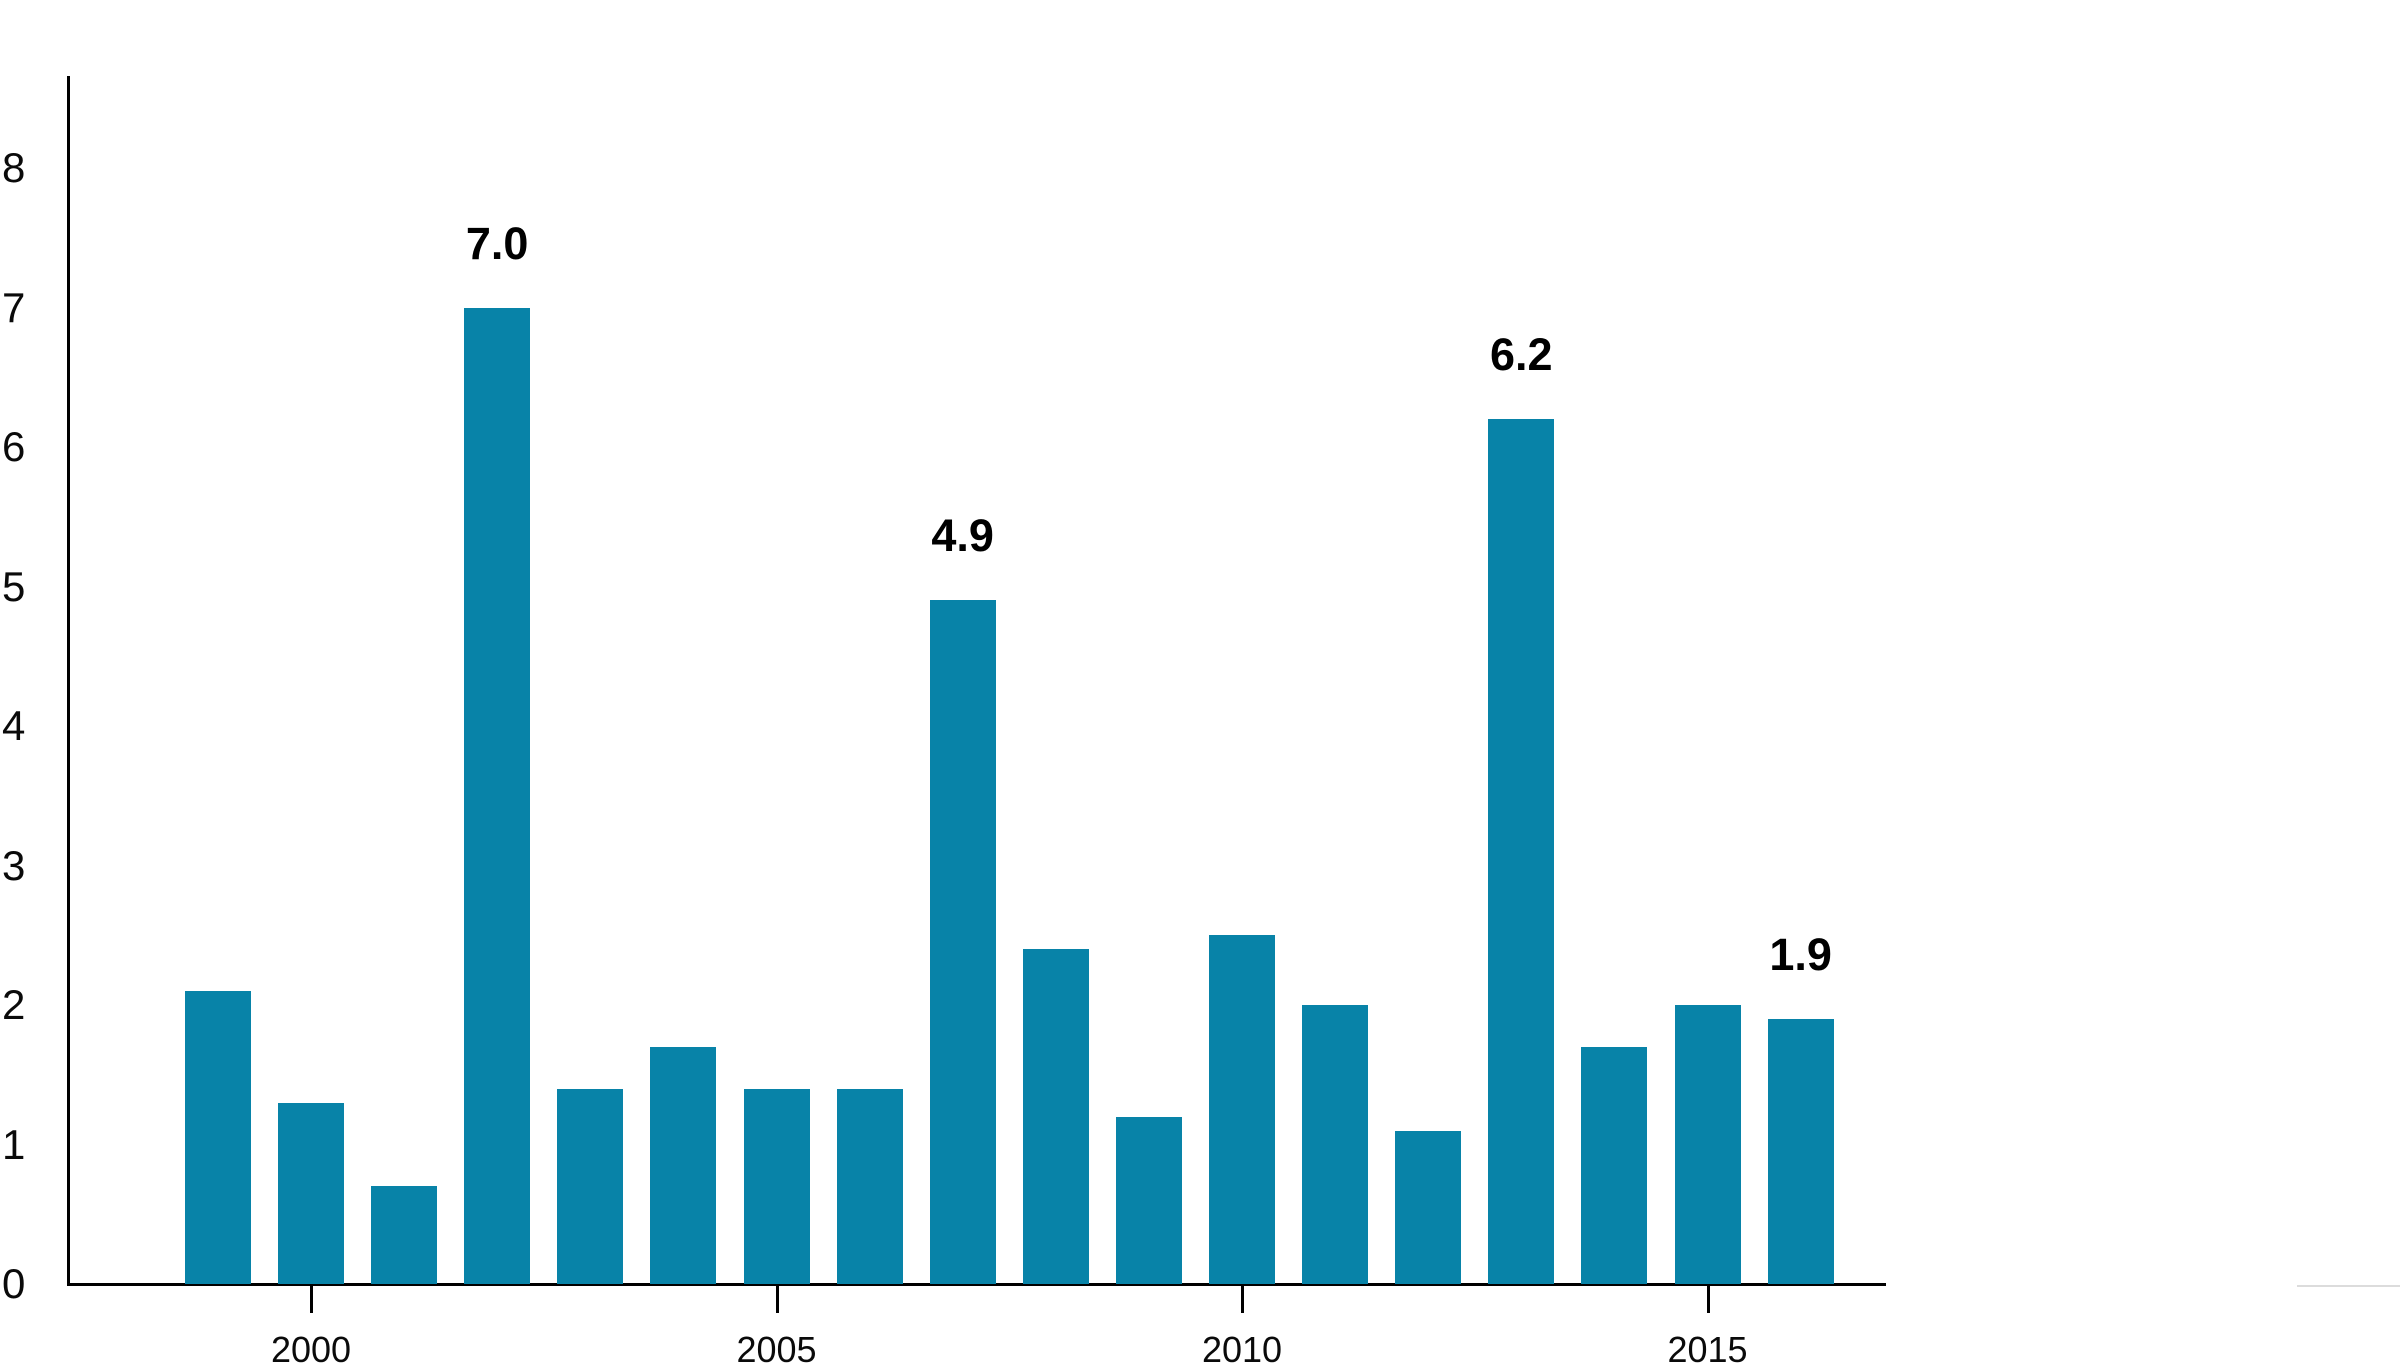 This screenshot has height=1369, width=2400. Describe the element at coordinates (962, 942) in the screenshot. I see `bar-2007` at that location.